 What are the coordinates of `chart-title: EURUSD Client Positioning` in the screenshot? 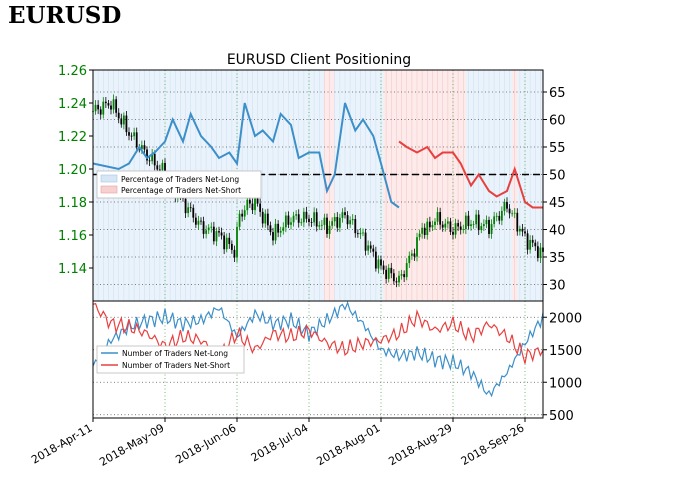 It's located at (319, 60).